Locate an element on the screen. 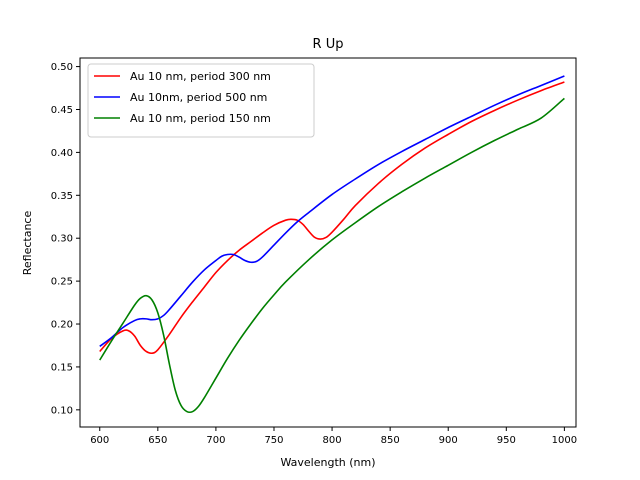 The width and height of the screenshot is (640, 480). y-axis-ticks: 0.10 0.15 0.20 0.25 0.30 0.35 0.40 0.45 0.50 is located at coordinates (65, 239).